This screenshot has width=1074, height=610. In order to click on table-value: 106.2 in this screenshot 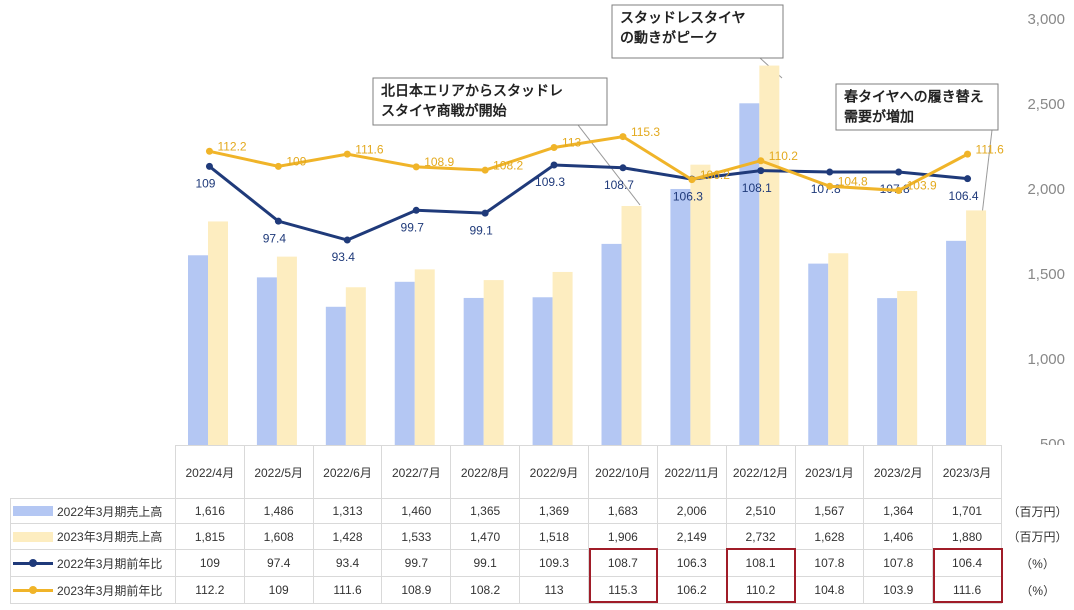, I will do `click(691, 590)`.